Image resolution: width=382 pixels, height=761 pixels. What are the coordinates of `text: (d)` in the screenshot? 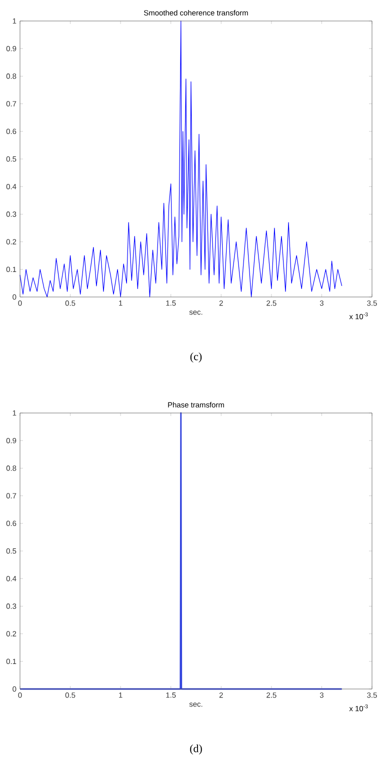 It's located at (196, 749).